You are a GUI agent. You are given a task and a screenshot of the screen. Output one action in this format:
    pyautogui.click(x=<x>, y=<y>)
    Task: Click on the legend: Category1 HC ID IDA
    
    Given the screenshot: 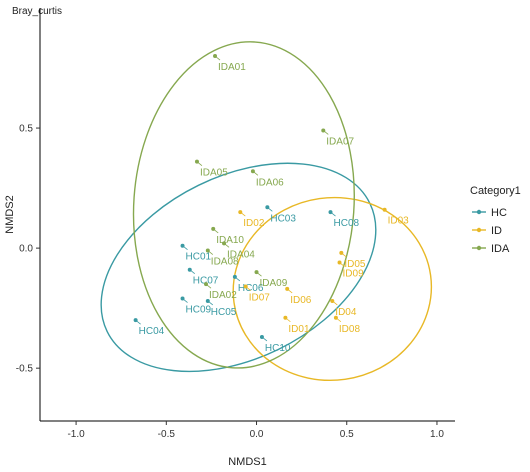 What is the action you would take?
    pyautogui.click(x=495, y=220)
    